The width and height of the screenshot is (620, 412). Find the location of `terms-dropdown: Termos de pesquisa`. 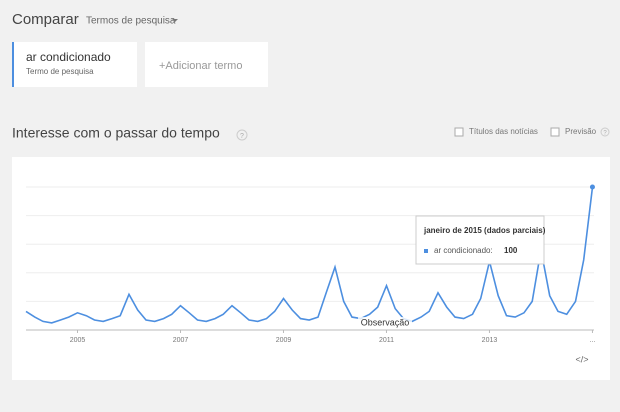

terms-dropdown: Termos de pesquisa is located at coordinates (131, 21).